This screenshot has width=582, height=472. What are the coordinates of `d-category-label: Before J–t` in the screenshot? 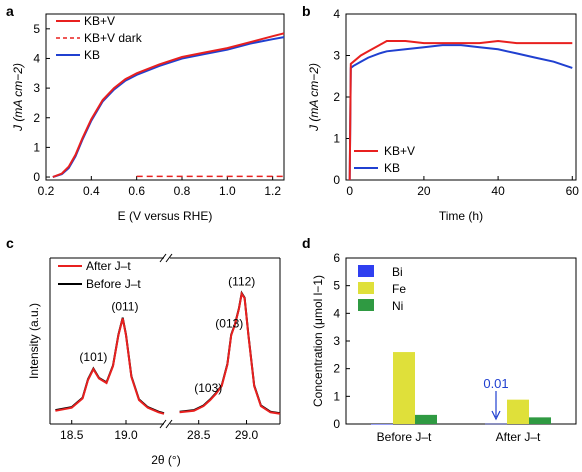 It's located at (404, 437).